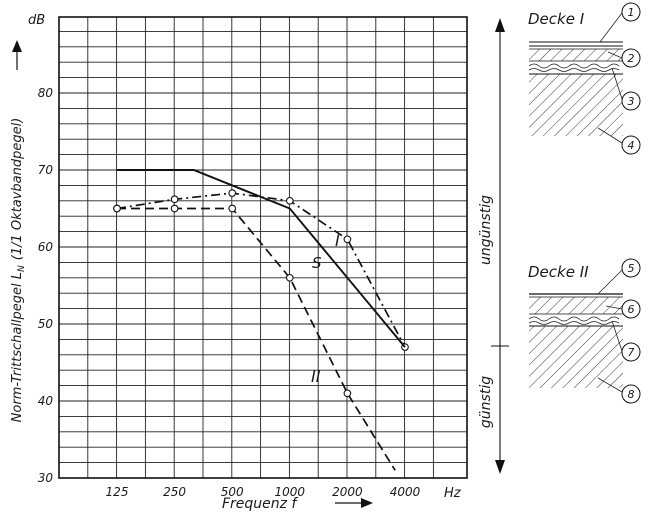  What do you see at coordinates (575, 328) in the screenshot?
I see `decke-2-diagram: Decke II` at bounding box center [575, 328].